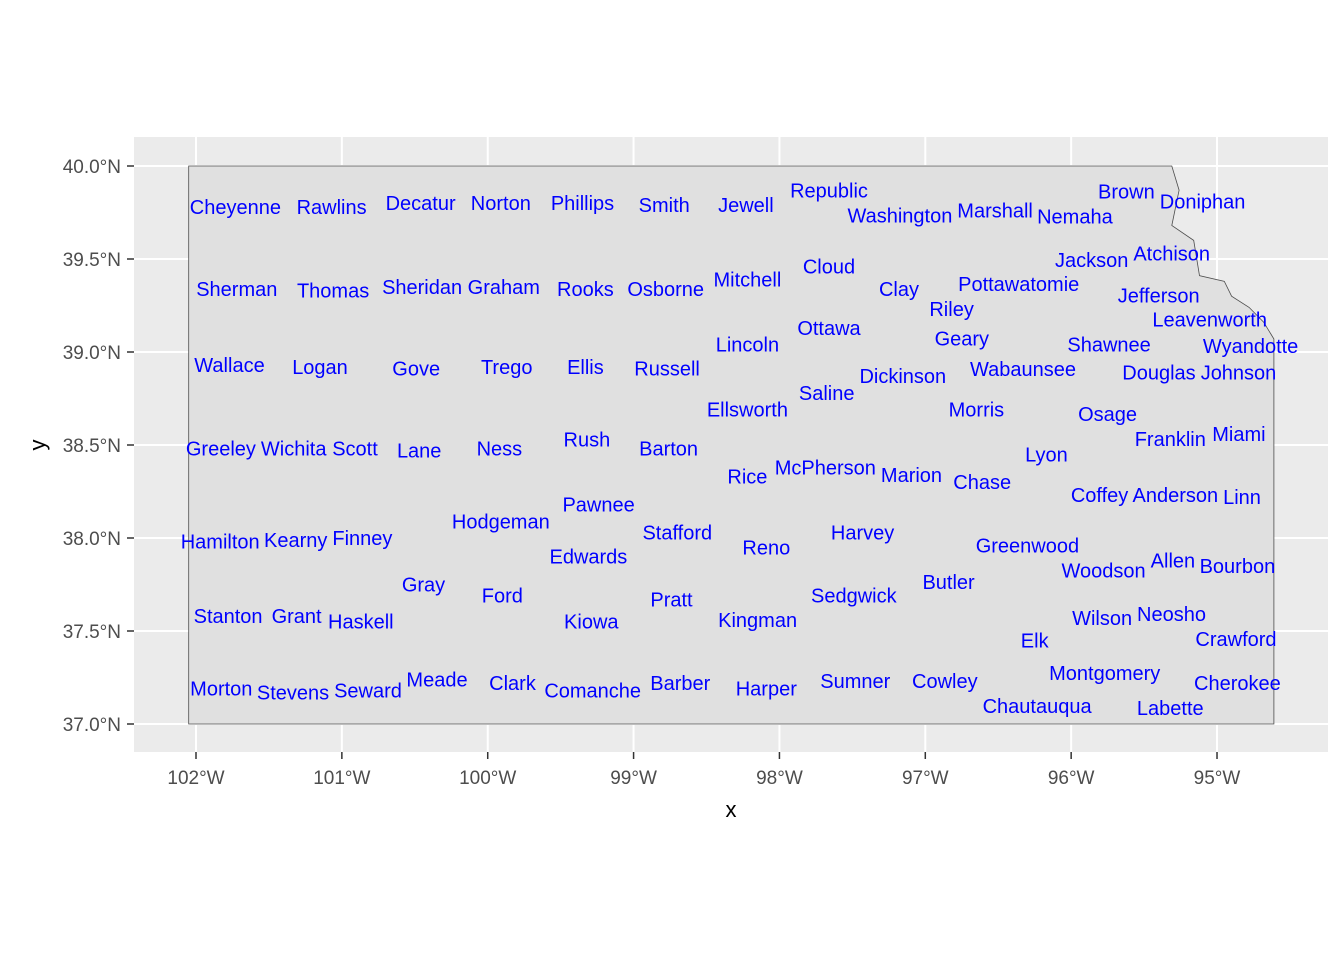 The width and height of the screenshot is (1344, 965). I want to click on county-label-greenwood: Greenwood, so click(1027, 546).